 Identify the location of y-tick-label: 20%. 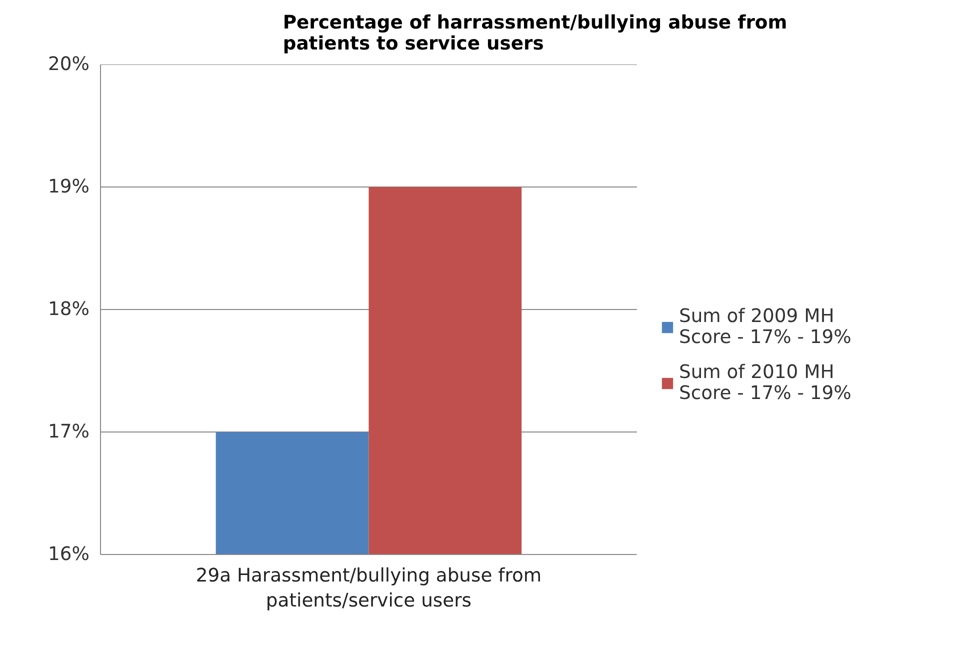
(69, 64).